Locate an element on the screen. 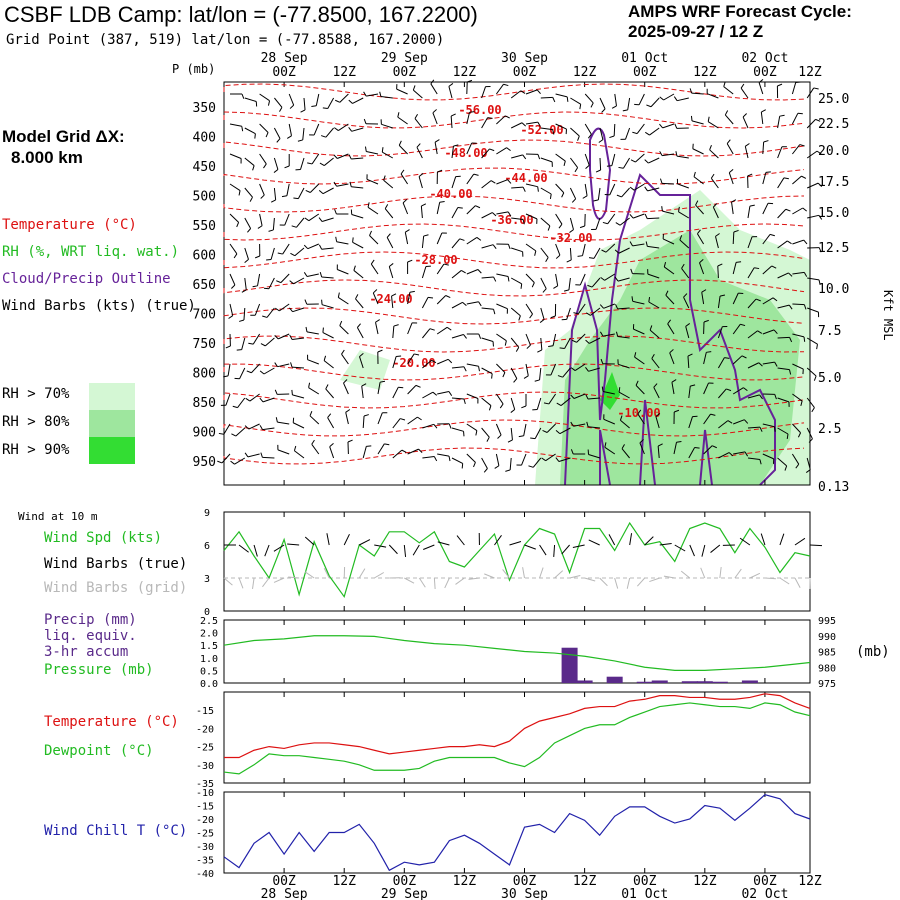  temp-tick: -25 is located at coordinates (205, 748).